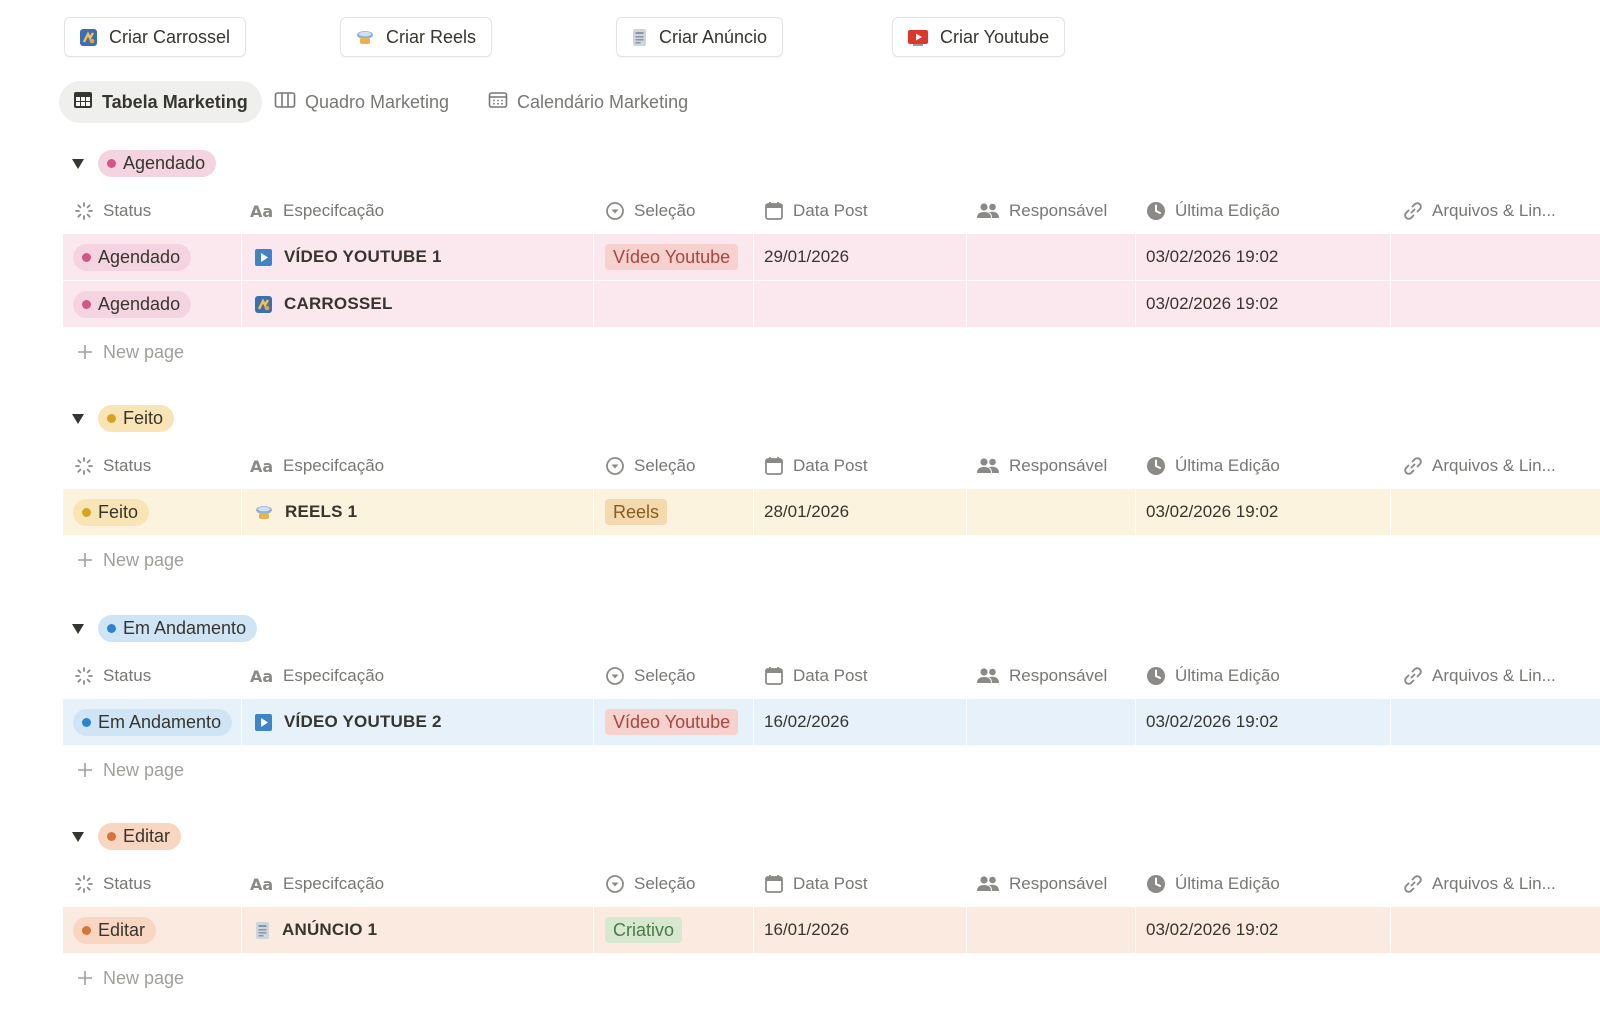  Describe the element at coordinates (830, 675) in the screenshot. I see `column-header-label: Data Post` at that location.